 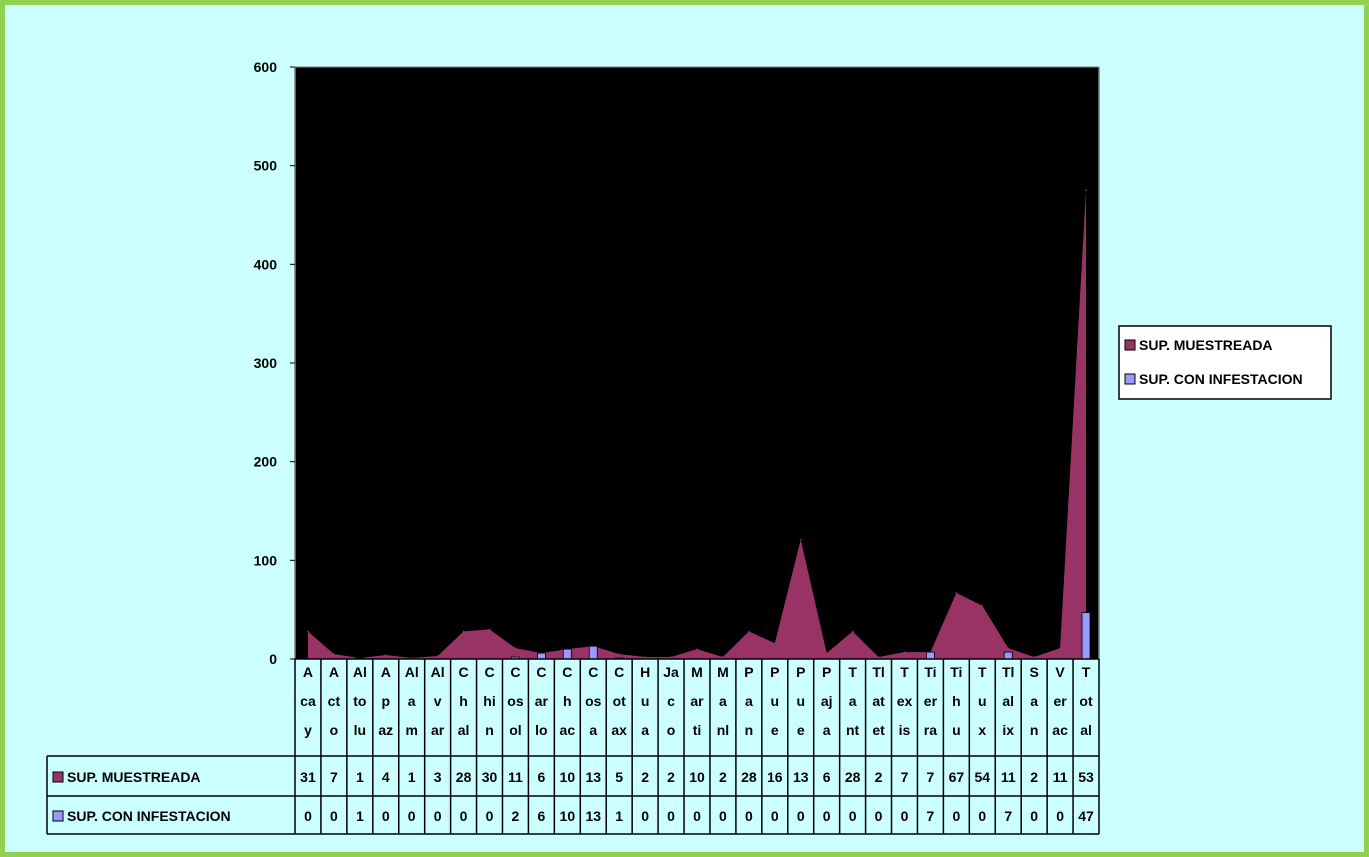 I want to click on category-label: c, so click(x=671, y=701).